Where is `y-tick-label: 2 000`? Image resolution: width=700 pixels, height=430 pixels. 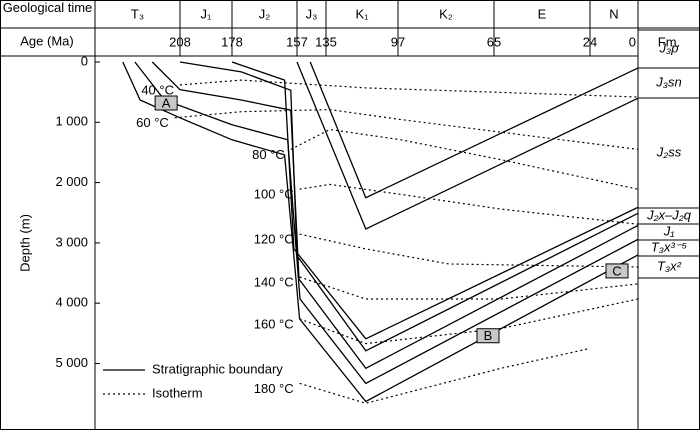 y-tick-label: 2 000 is located at coordinates (71, 181).